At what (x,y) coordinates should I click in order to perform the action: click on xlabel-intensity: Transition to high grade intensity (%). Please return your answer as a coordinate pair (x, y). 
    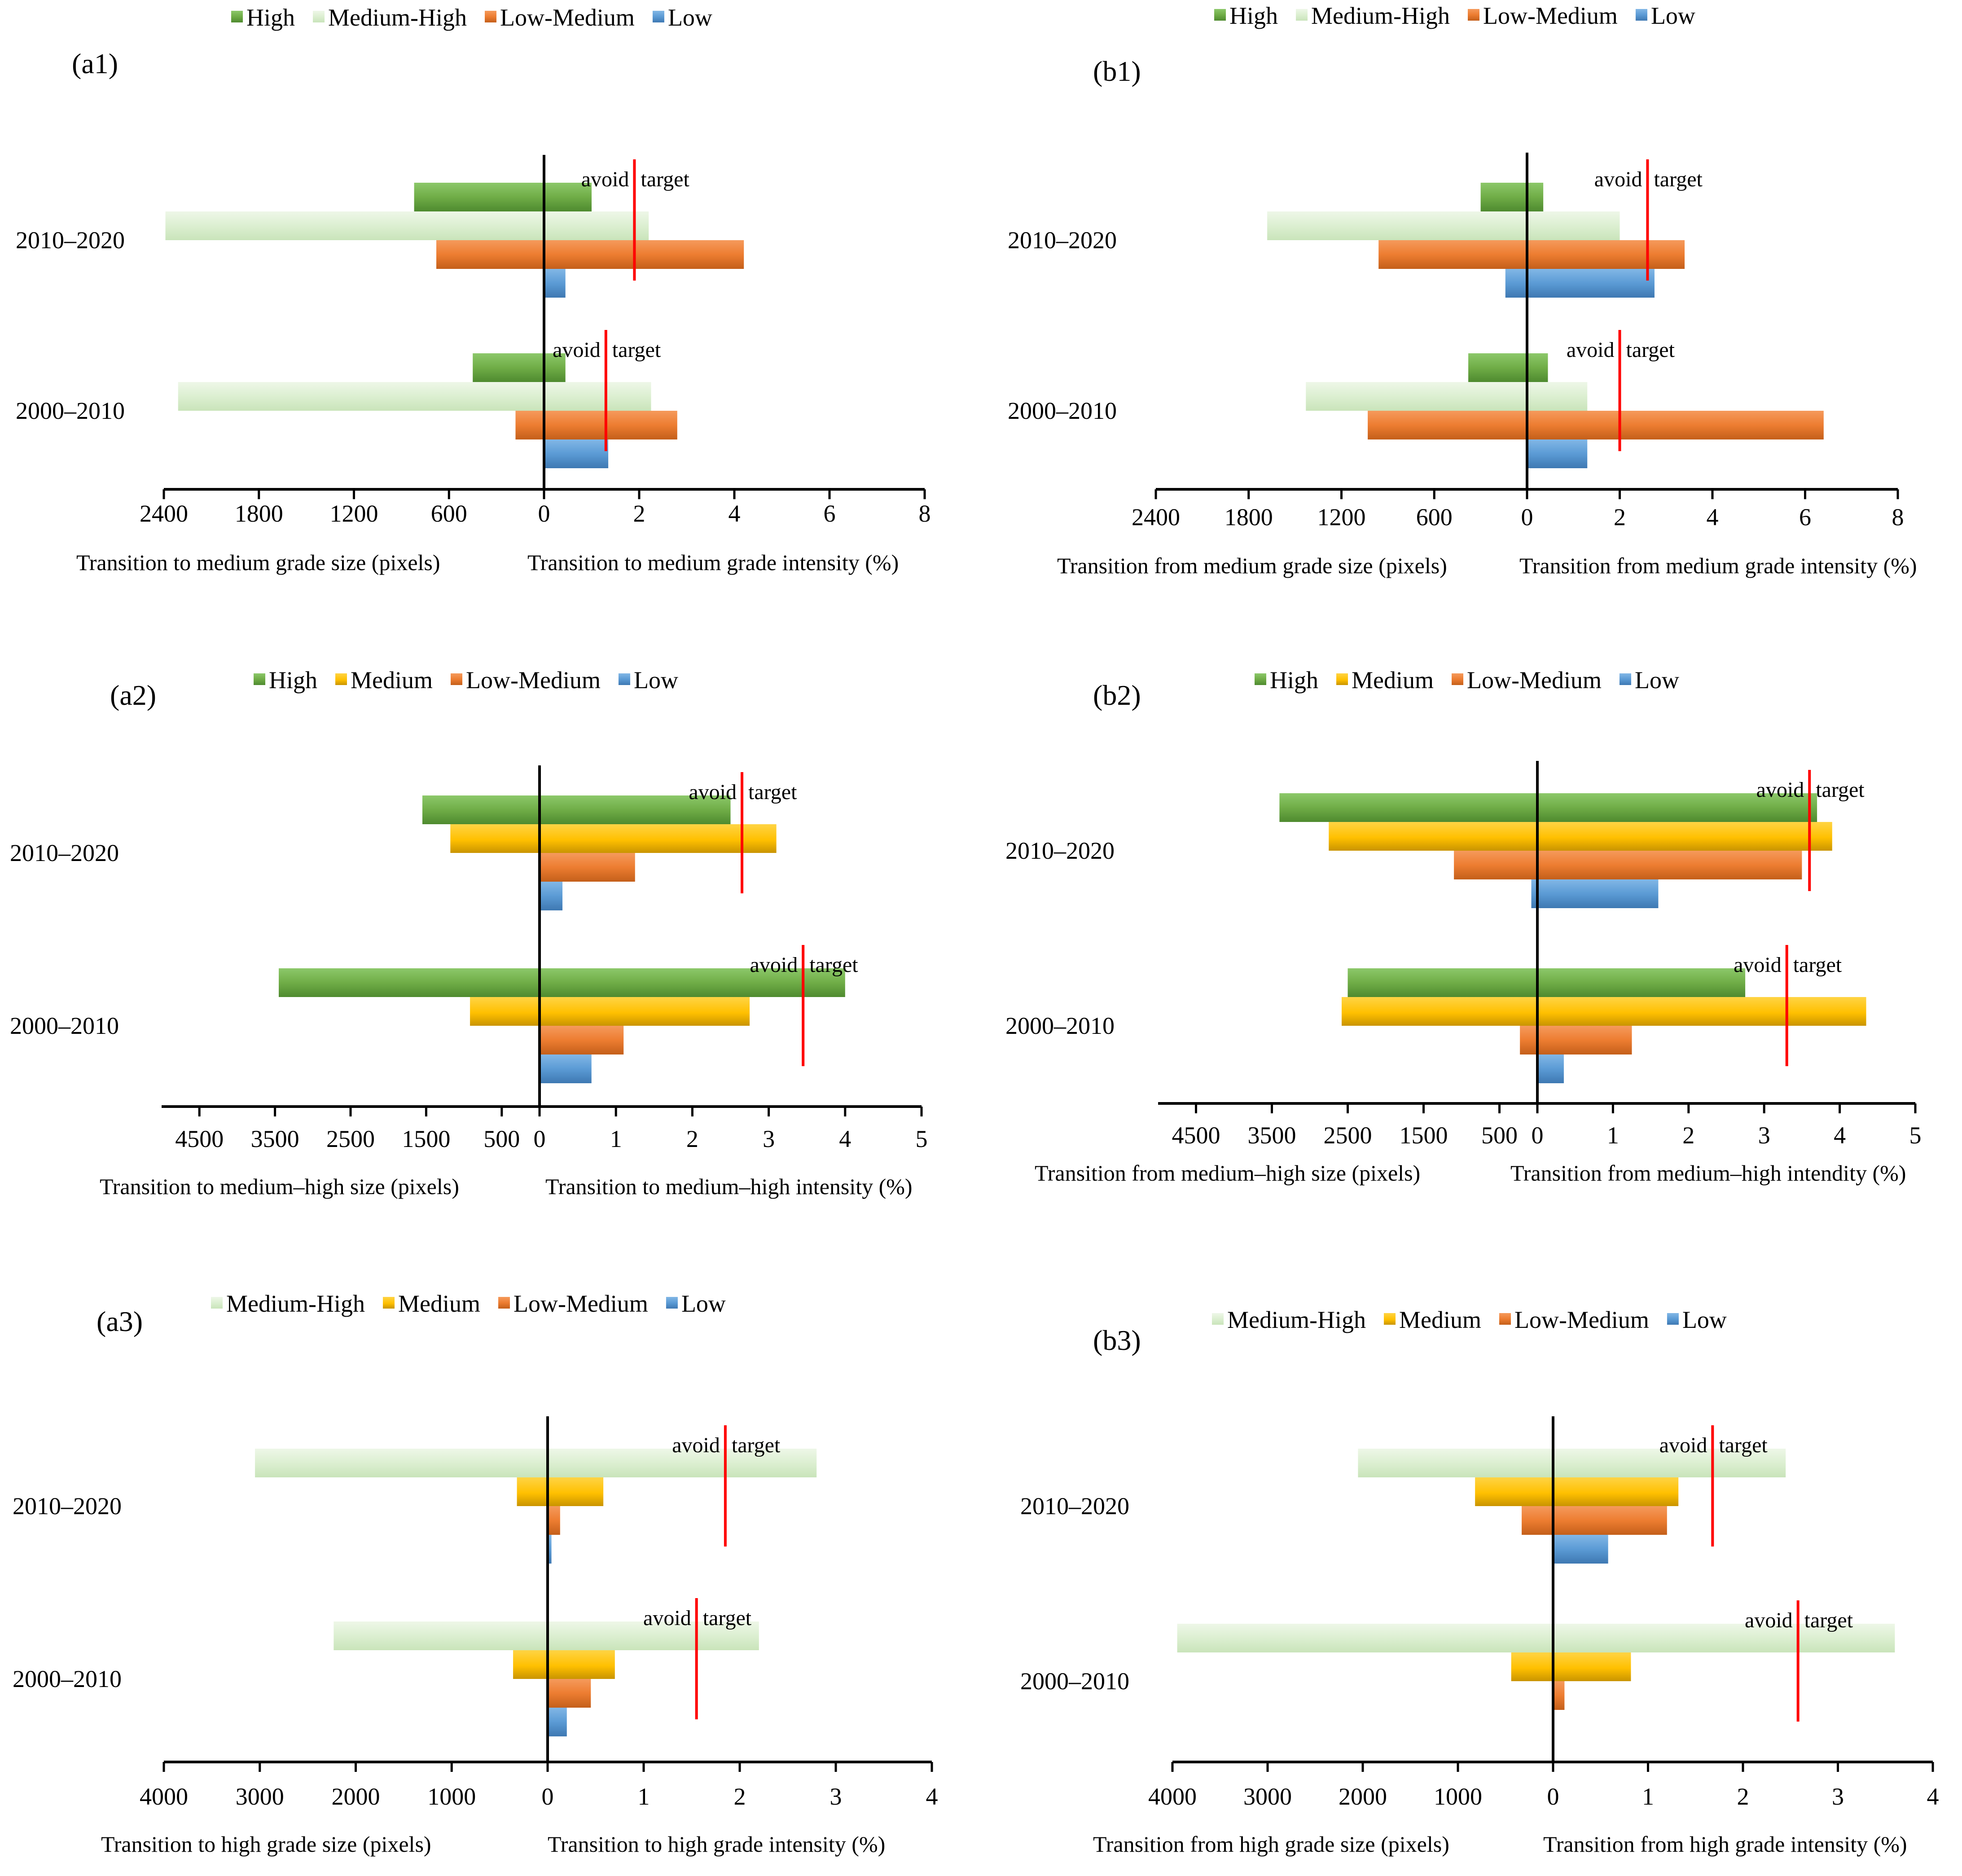
    Looking at the image, I should click on (716, 1844).